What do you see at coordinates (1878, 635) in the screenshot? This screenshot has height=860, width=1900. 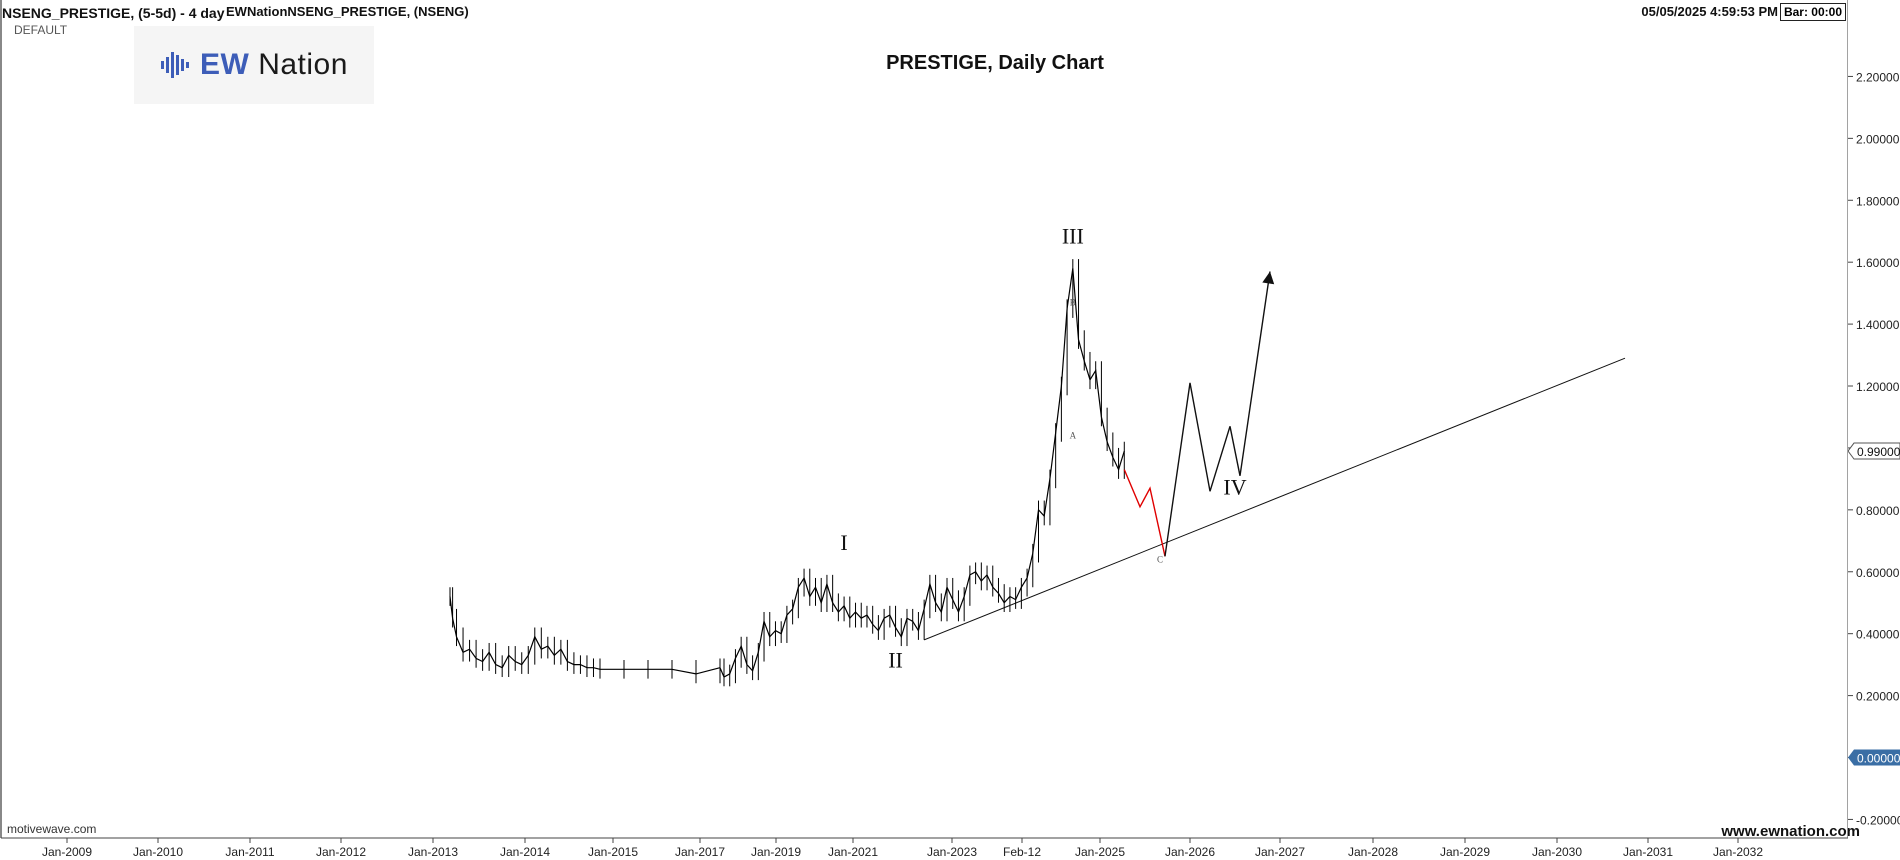 I see `y-tick-label: 0.40000` at bounding box center [1878, 635].